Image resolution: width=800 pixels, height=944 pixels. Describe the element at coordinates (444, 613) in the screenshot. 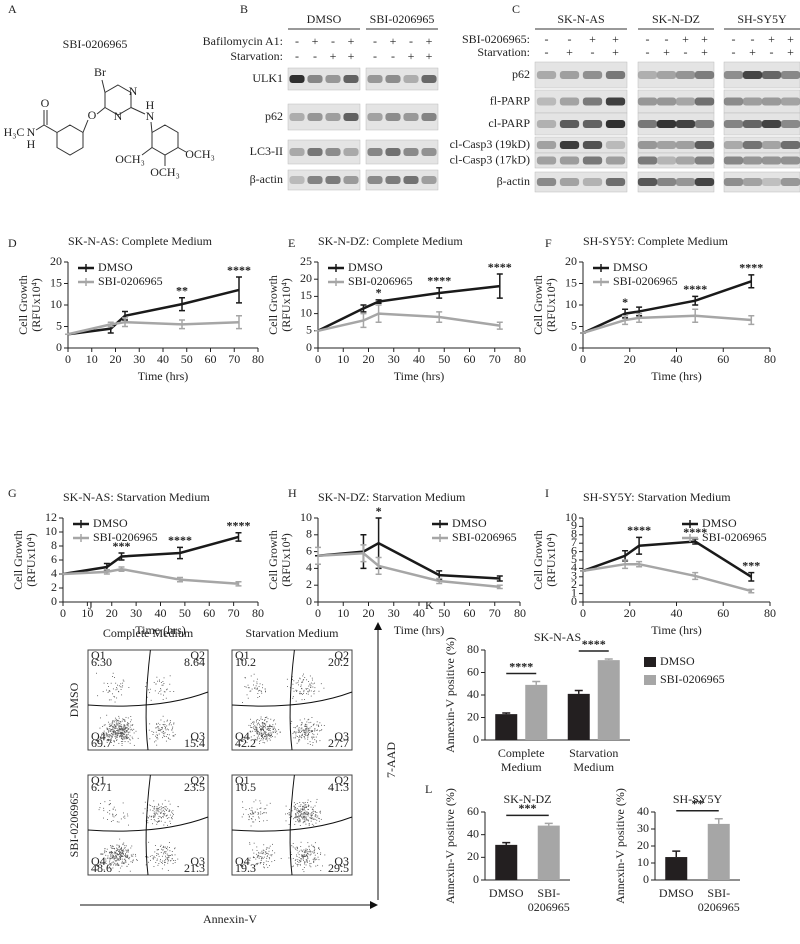

I see `x-tick-label: 50` at that location.